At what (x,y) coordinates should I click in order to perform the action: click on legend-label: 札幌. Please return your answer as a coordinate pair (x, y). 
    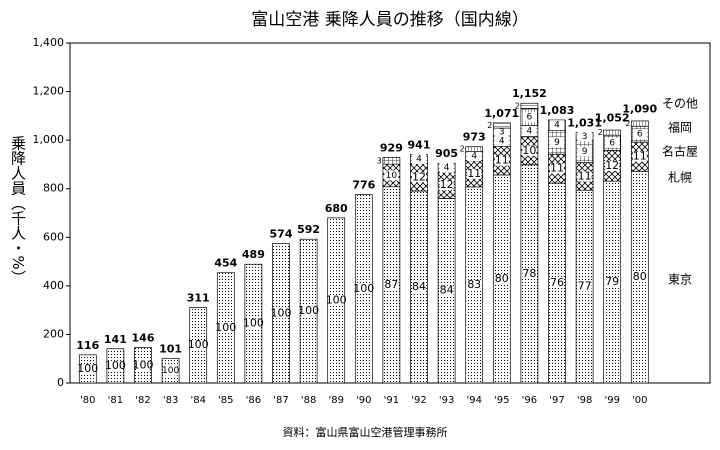
    Looking at the image, I should click on (680, 177).